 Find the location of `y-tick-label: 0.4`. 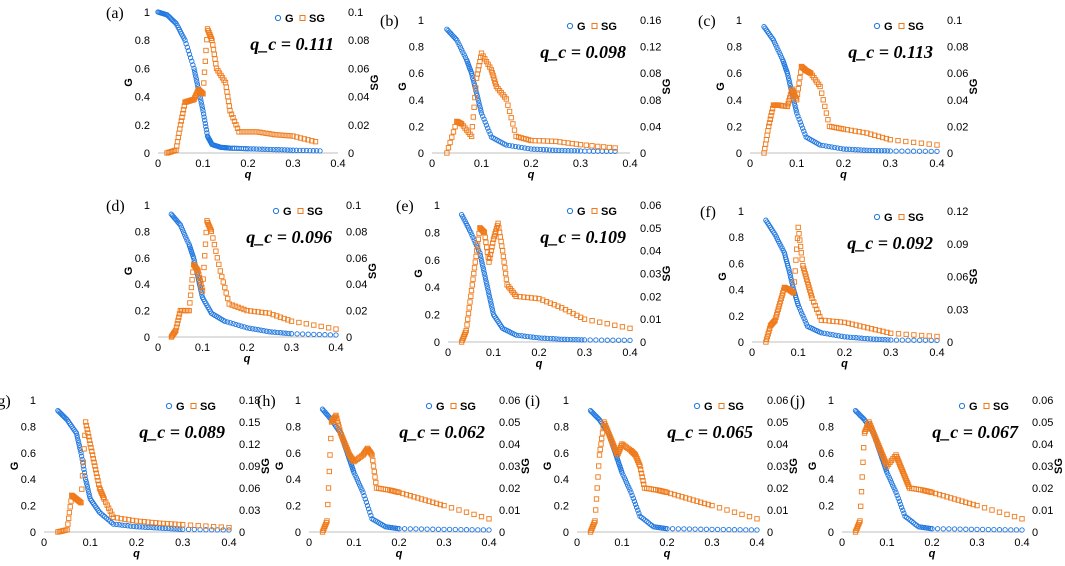

y-tick-label: 0.4 is located at coordinates (416, 101).